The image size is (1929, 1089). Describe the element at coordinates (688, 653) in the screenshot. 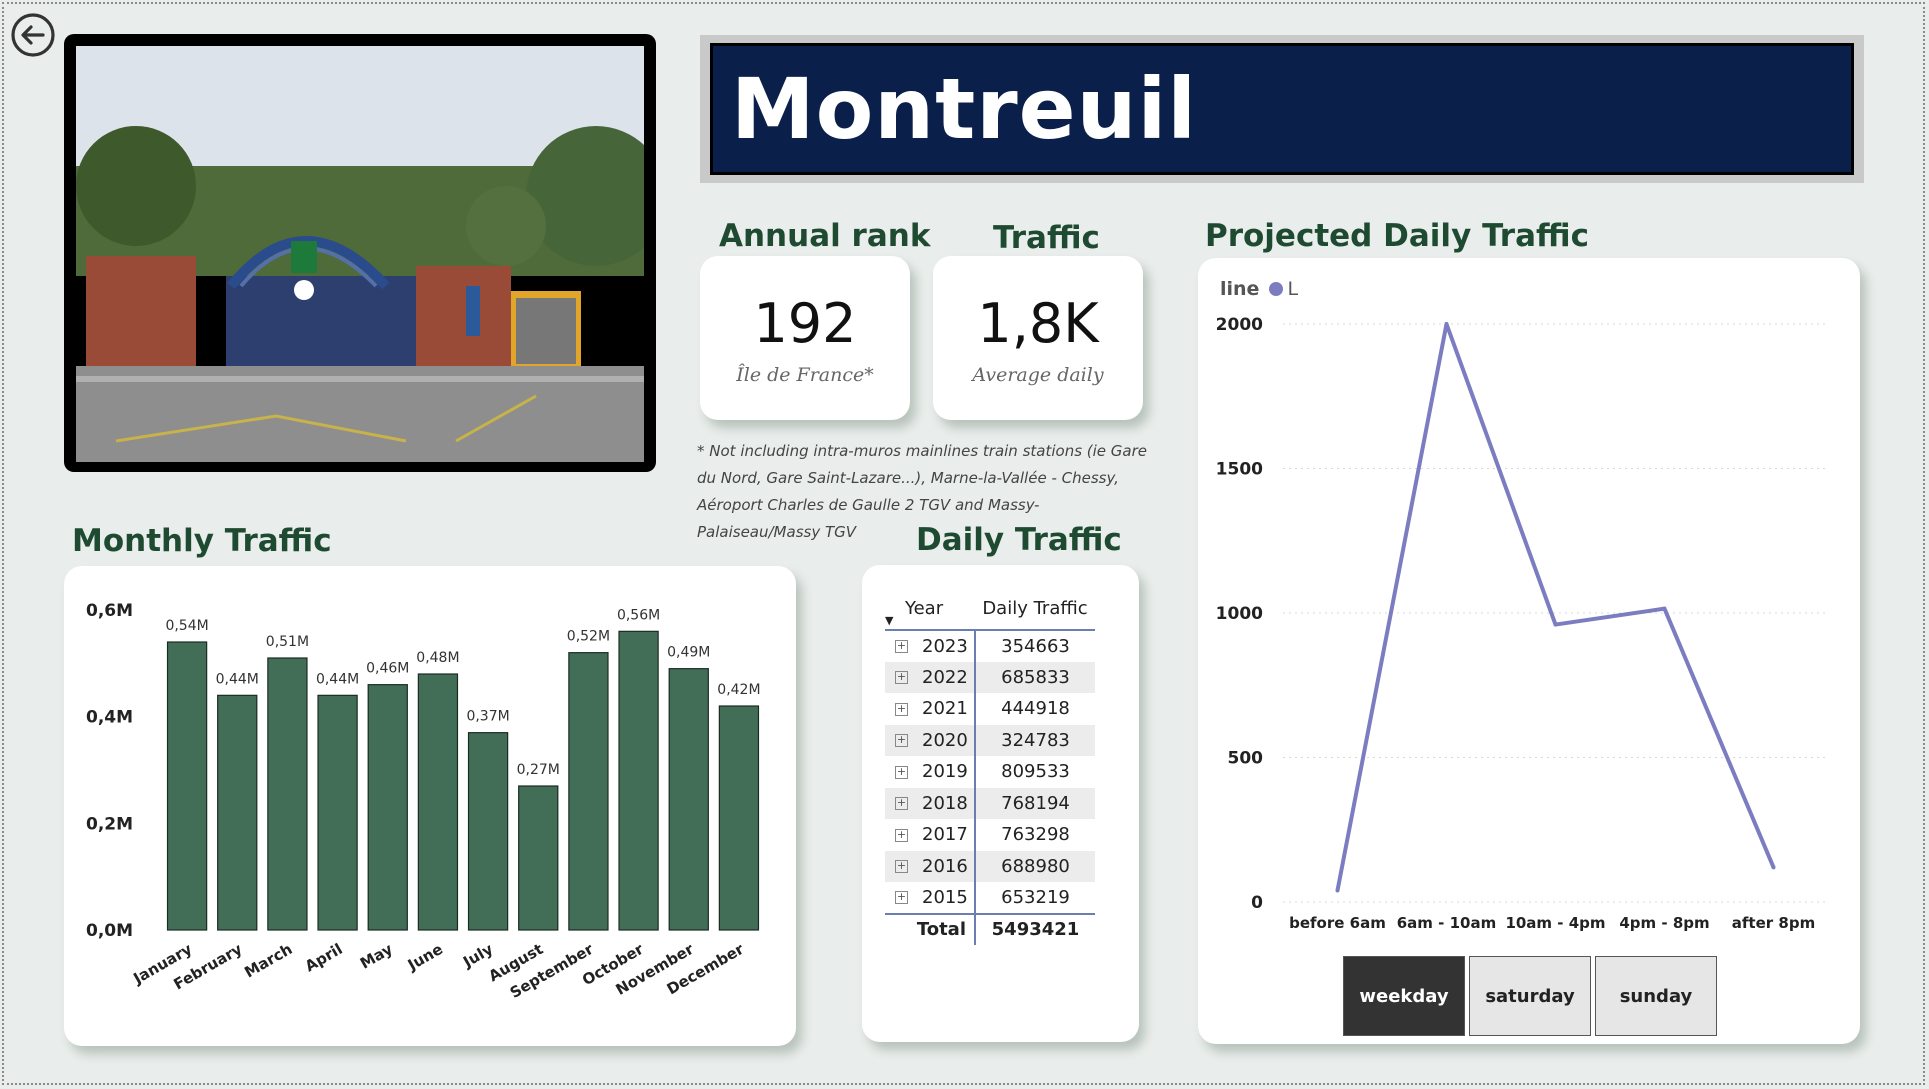

I see `data-label: 0,49M` at that location.